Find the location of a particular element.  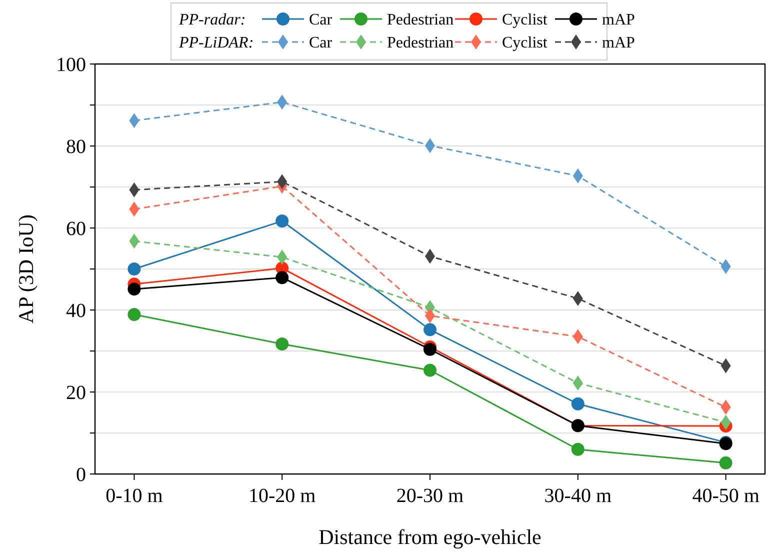

text: PP-radar: is located at coordinates (212, 20).